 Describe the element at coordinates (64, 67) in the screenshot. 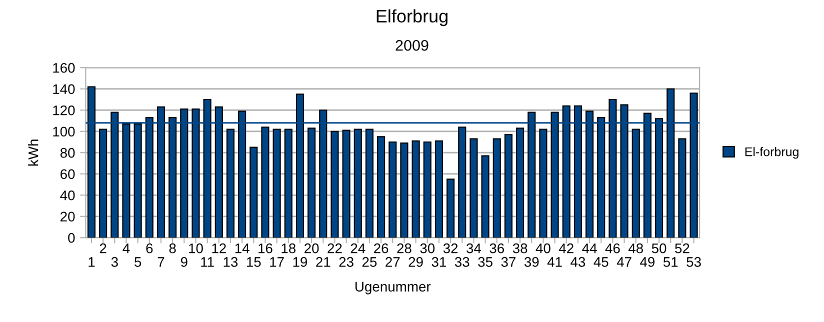

I see `y-tick-label: 160` at that location.